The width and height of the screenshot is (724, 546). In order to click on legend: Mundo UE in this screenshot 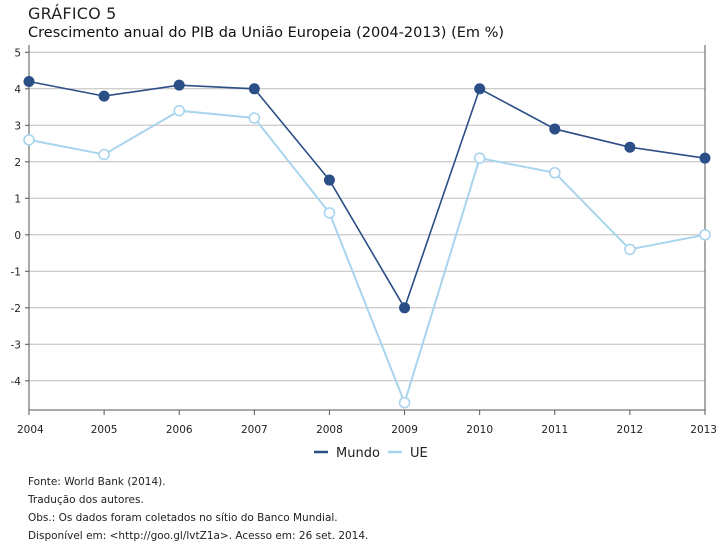, I will do `click(371, 453)`.